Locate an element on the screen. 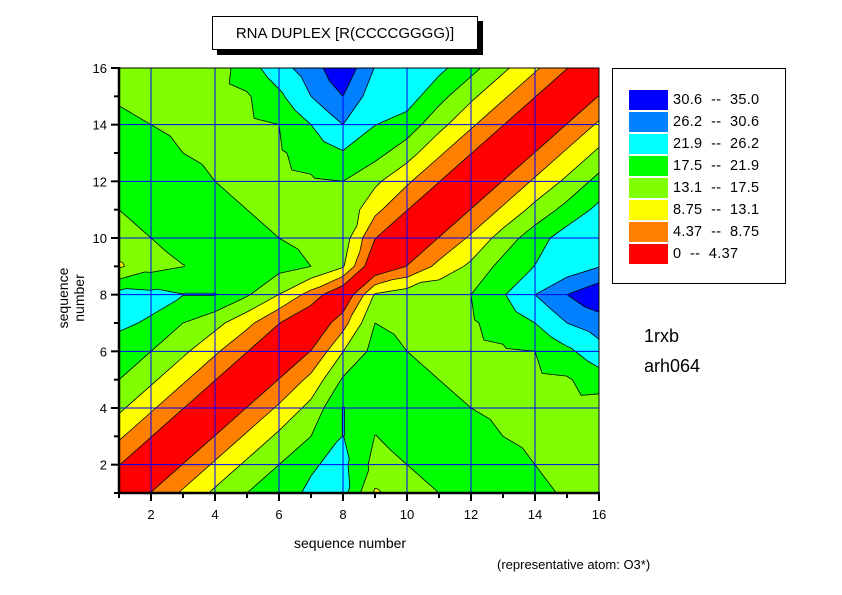 The height and width of the screenshot is (595, 842). x-tick-label: 4 is located at coordinates (214, 514).